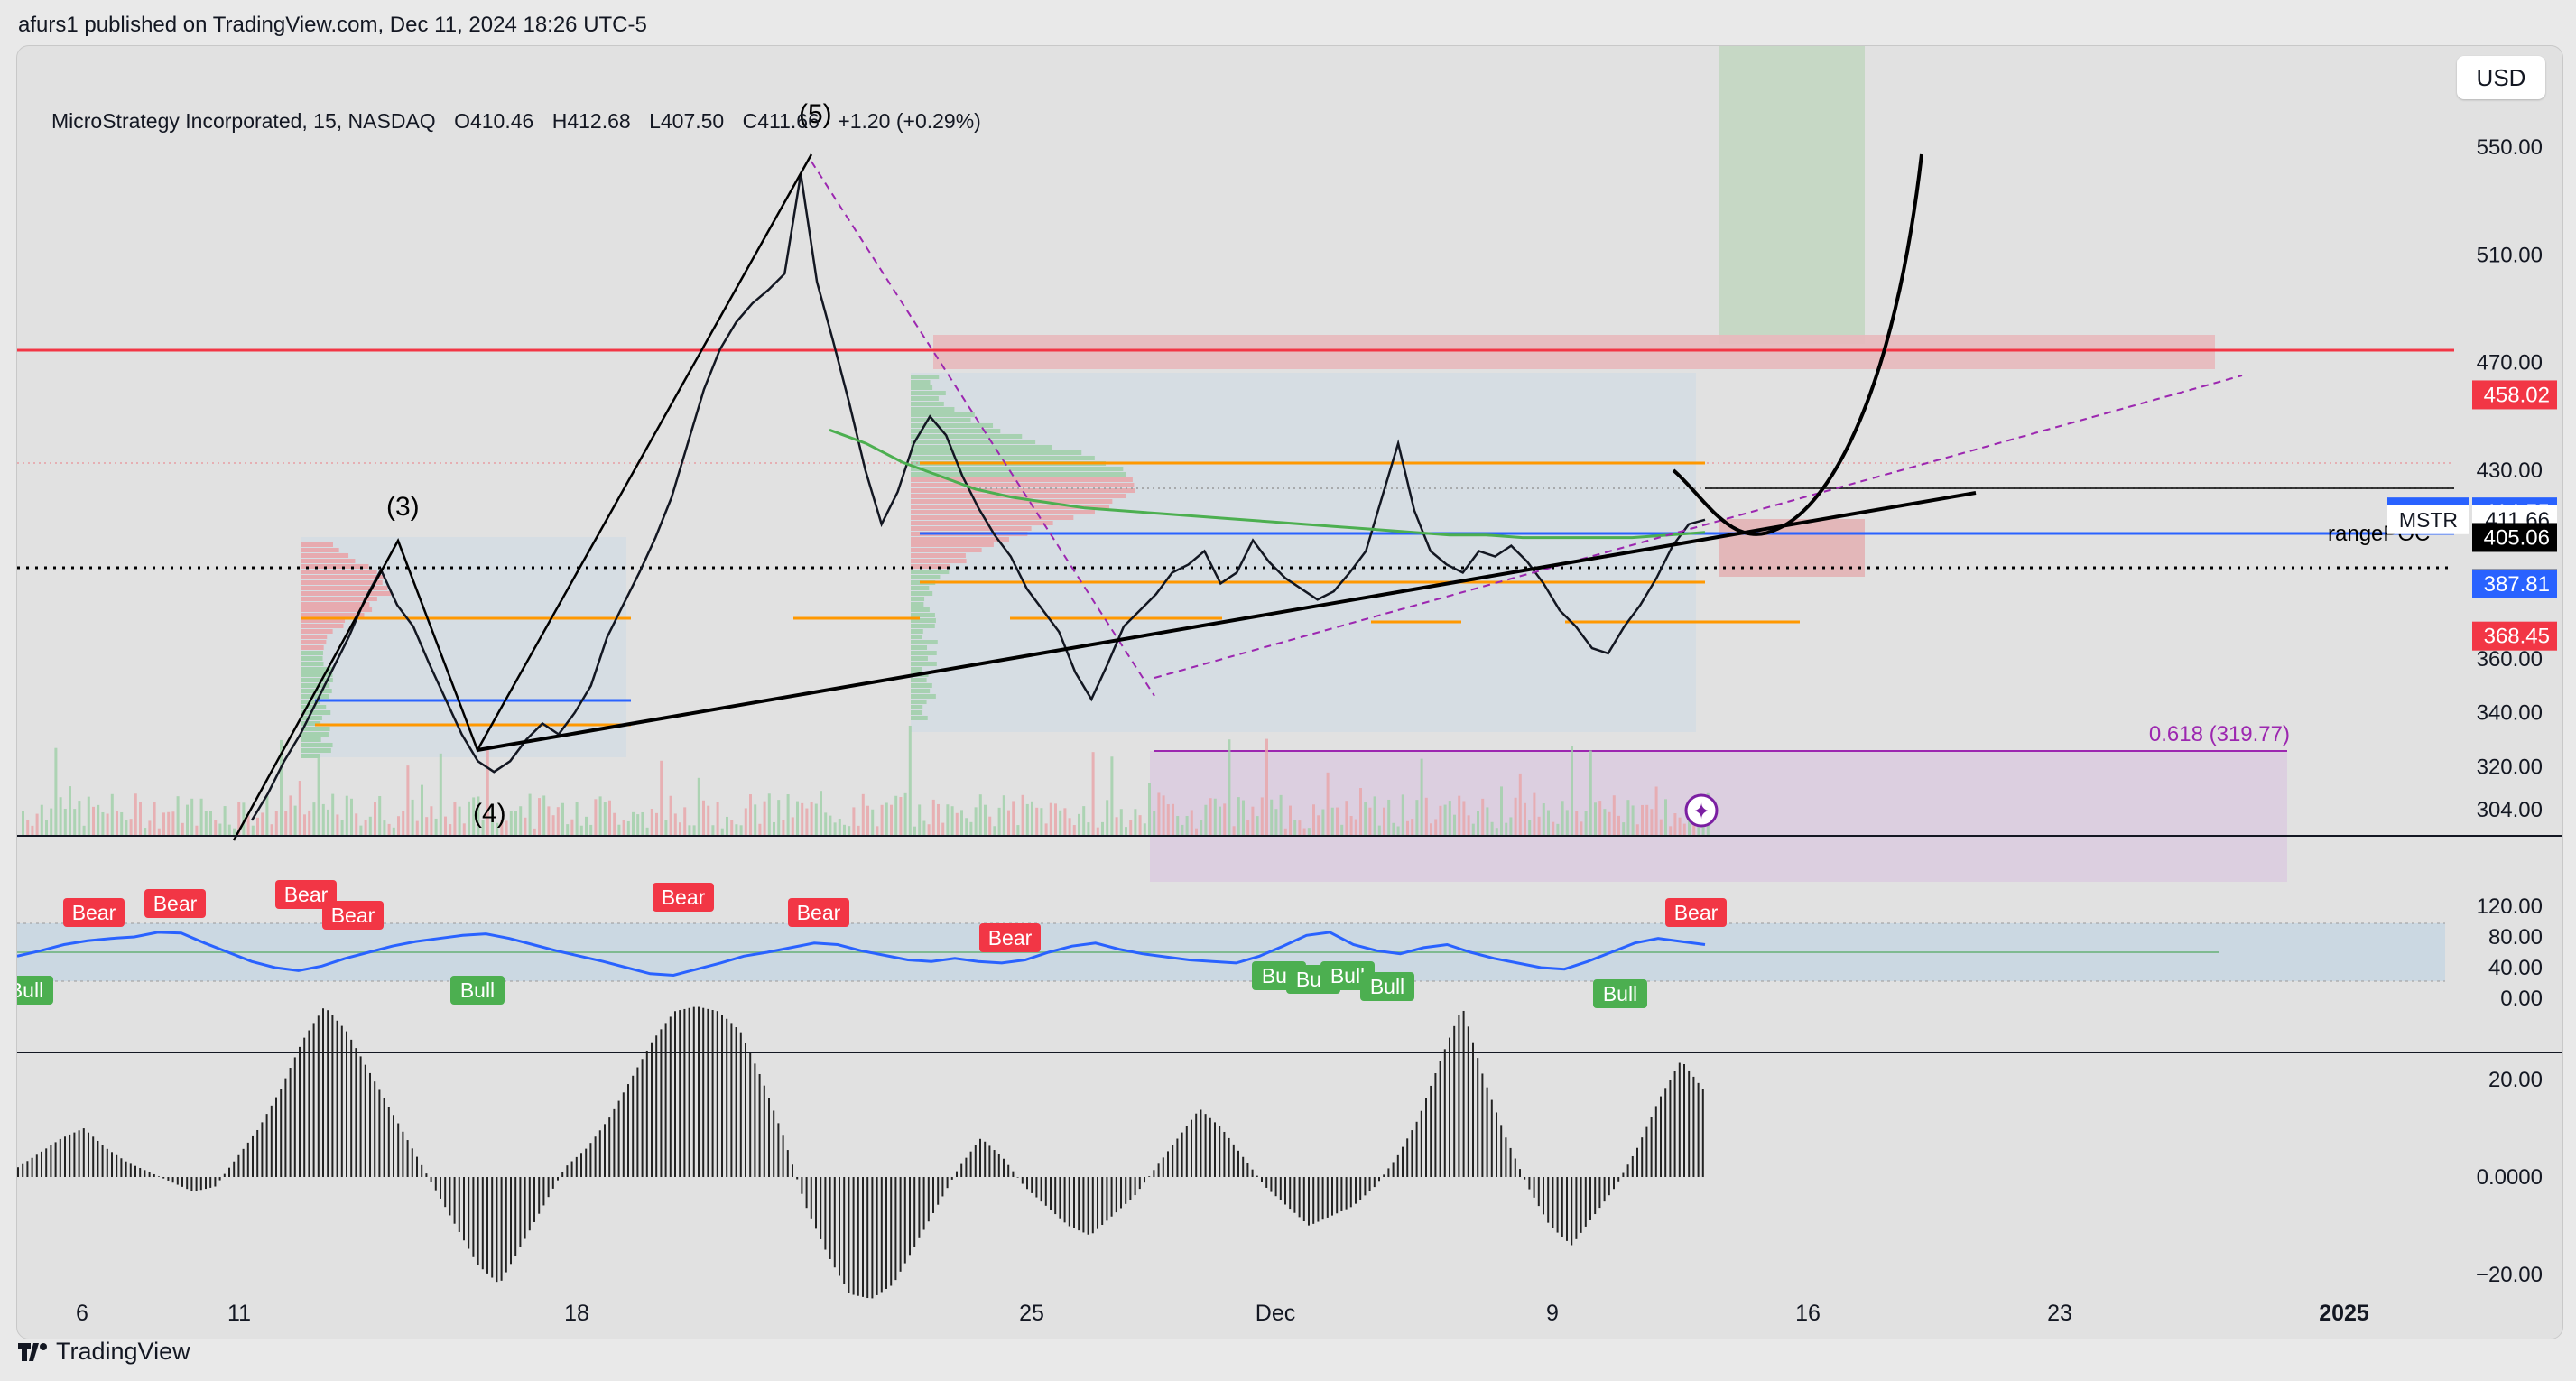 This screenshot has height=1381, width=2576. I want to click on currency-button: USD, so click(2501, 77).